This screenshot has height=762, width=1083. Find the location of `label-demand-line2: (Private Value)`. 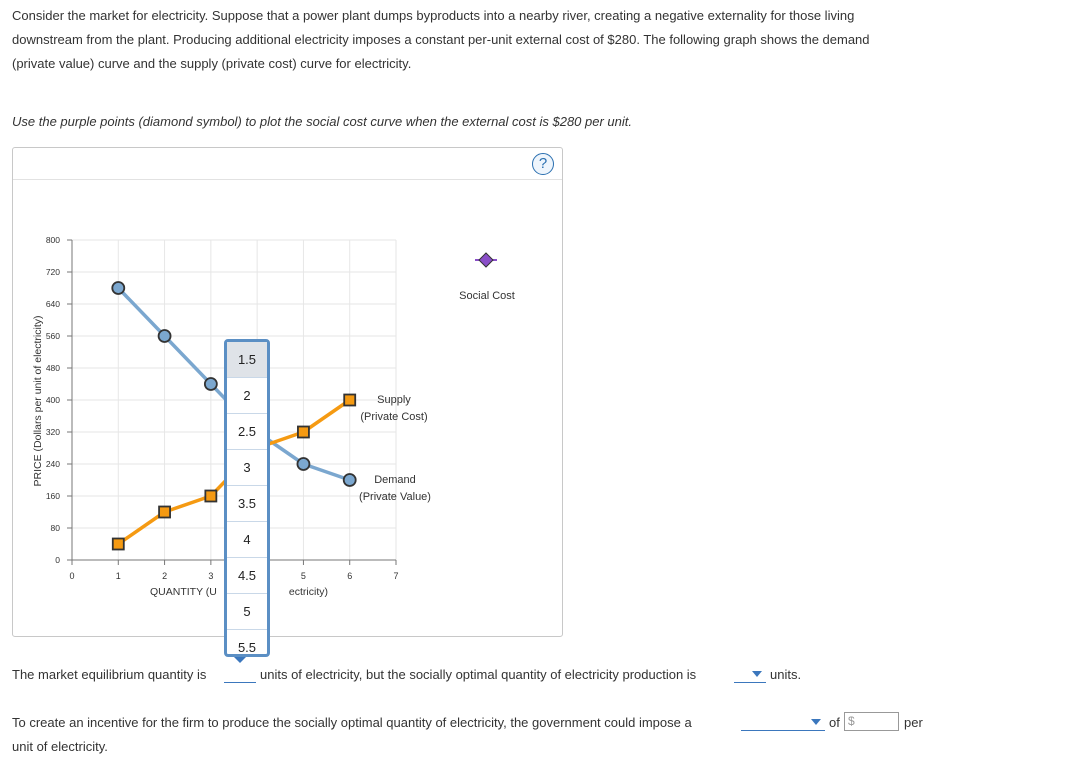

label-demand-line2: (Private Value) is located at coordinates (395, 497).